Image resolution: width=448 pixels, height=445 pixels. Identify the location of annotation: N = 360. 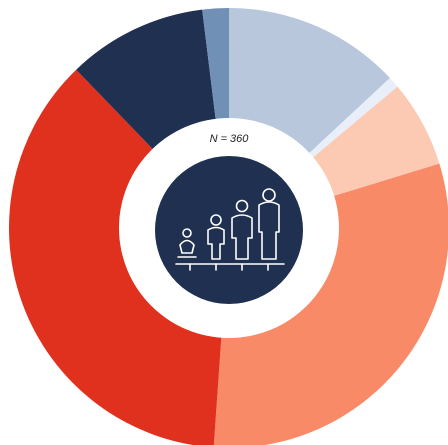
(230, 139).